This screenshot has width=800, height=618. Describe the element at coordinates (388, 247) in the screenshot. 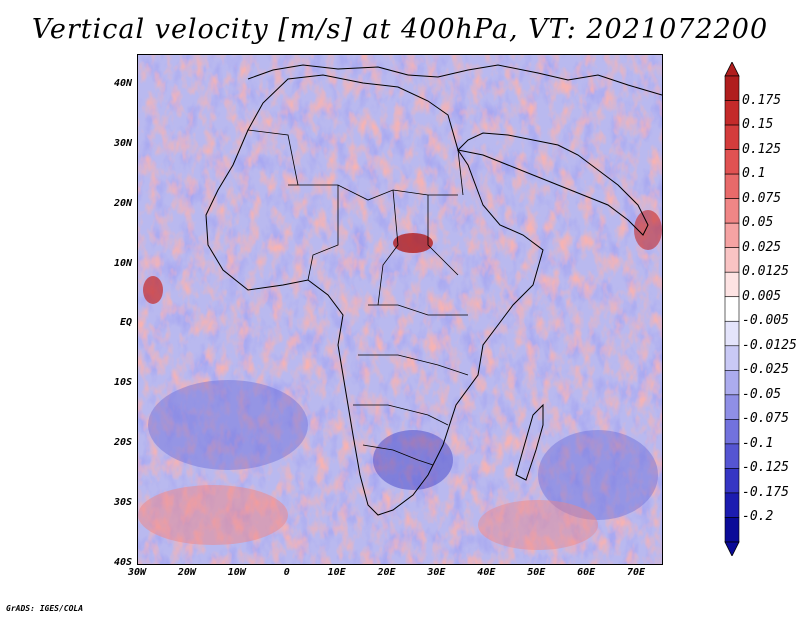

I see `border-chad` at that location.